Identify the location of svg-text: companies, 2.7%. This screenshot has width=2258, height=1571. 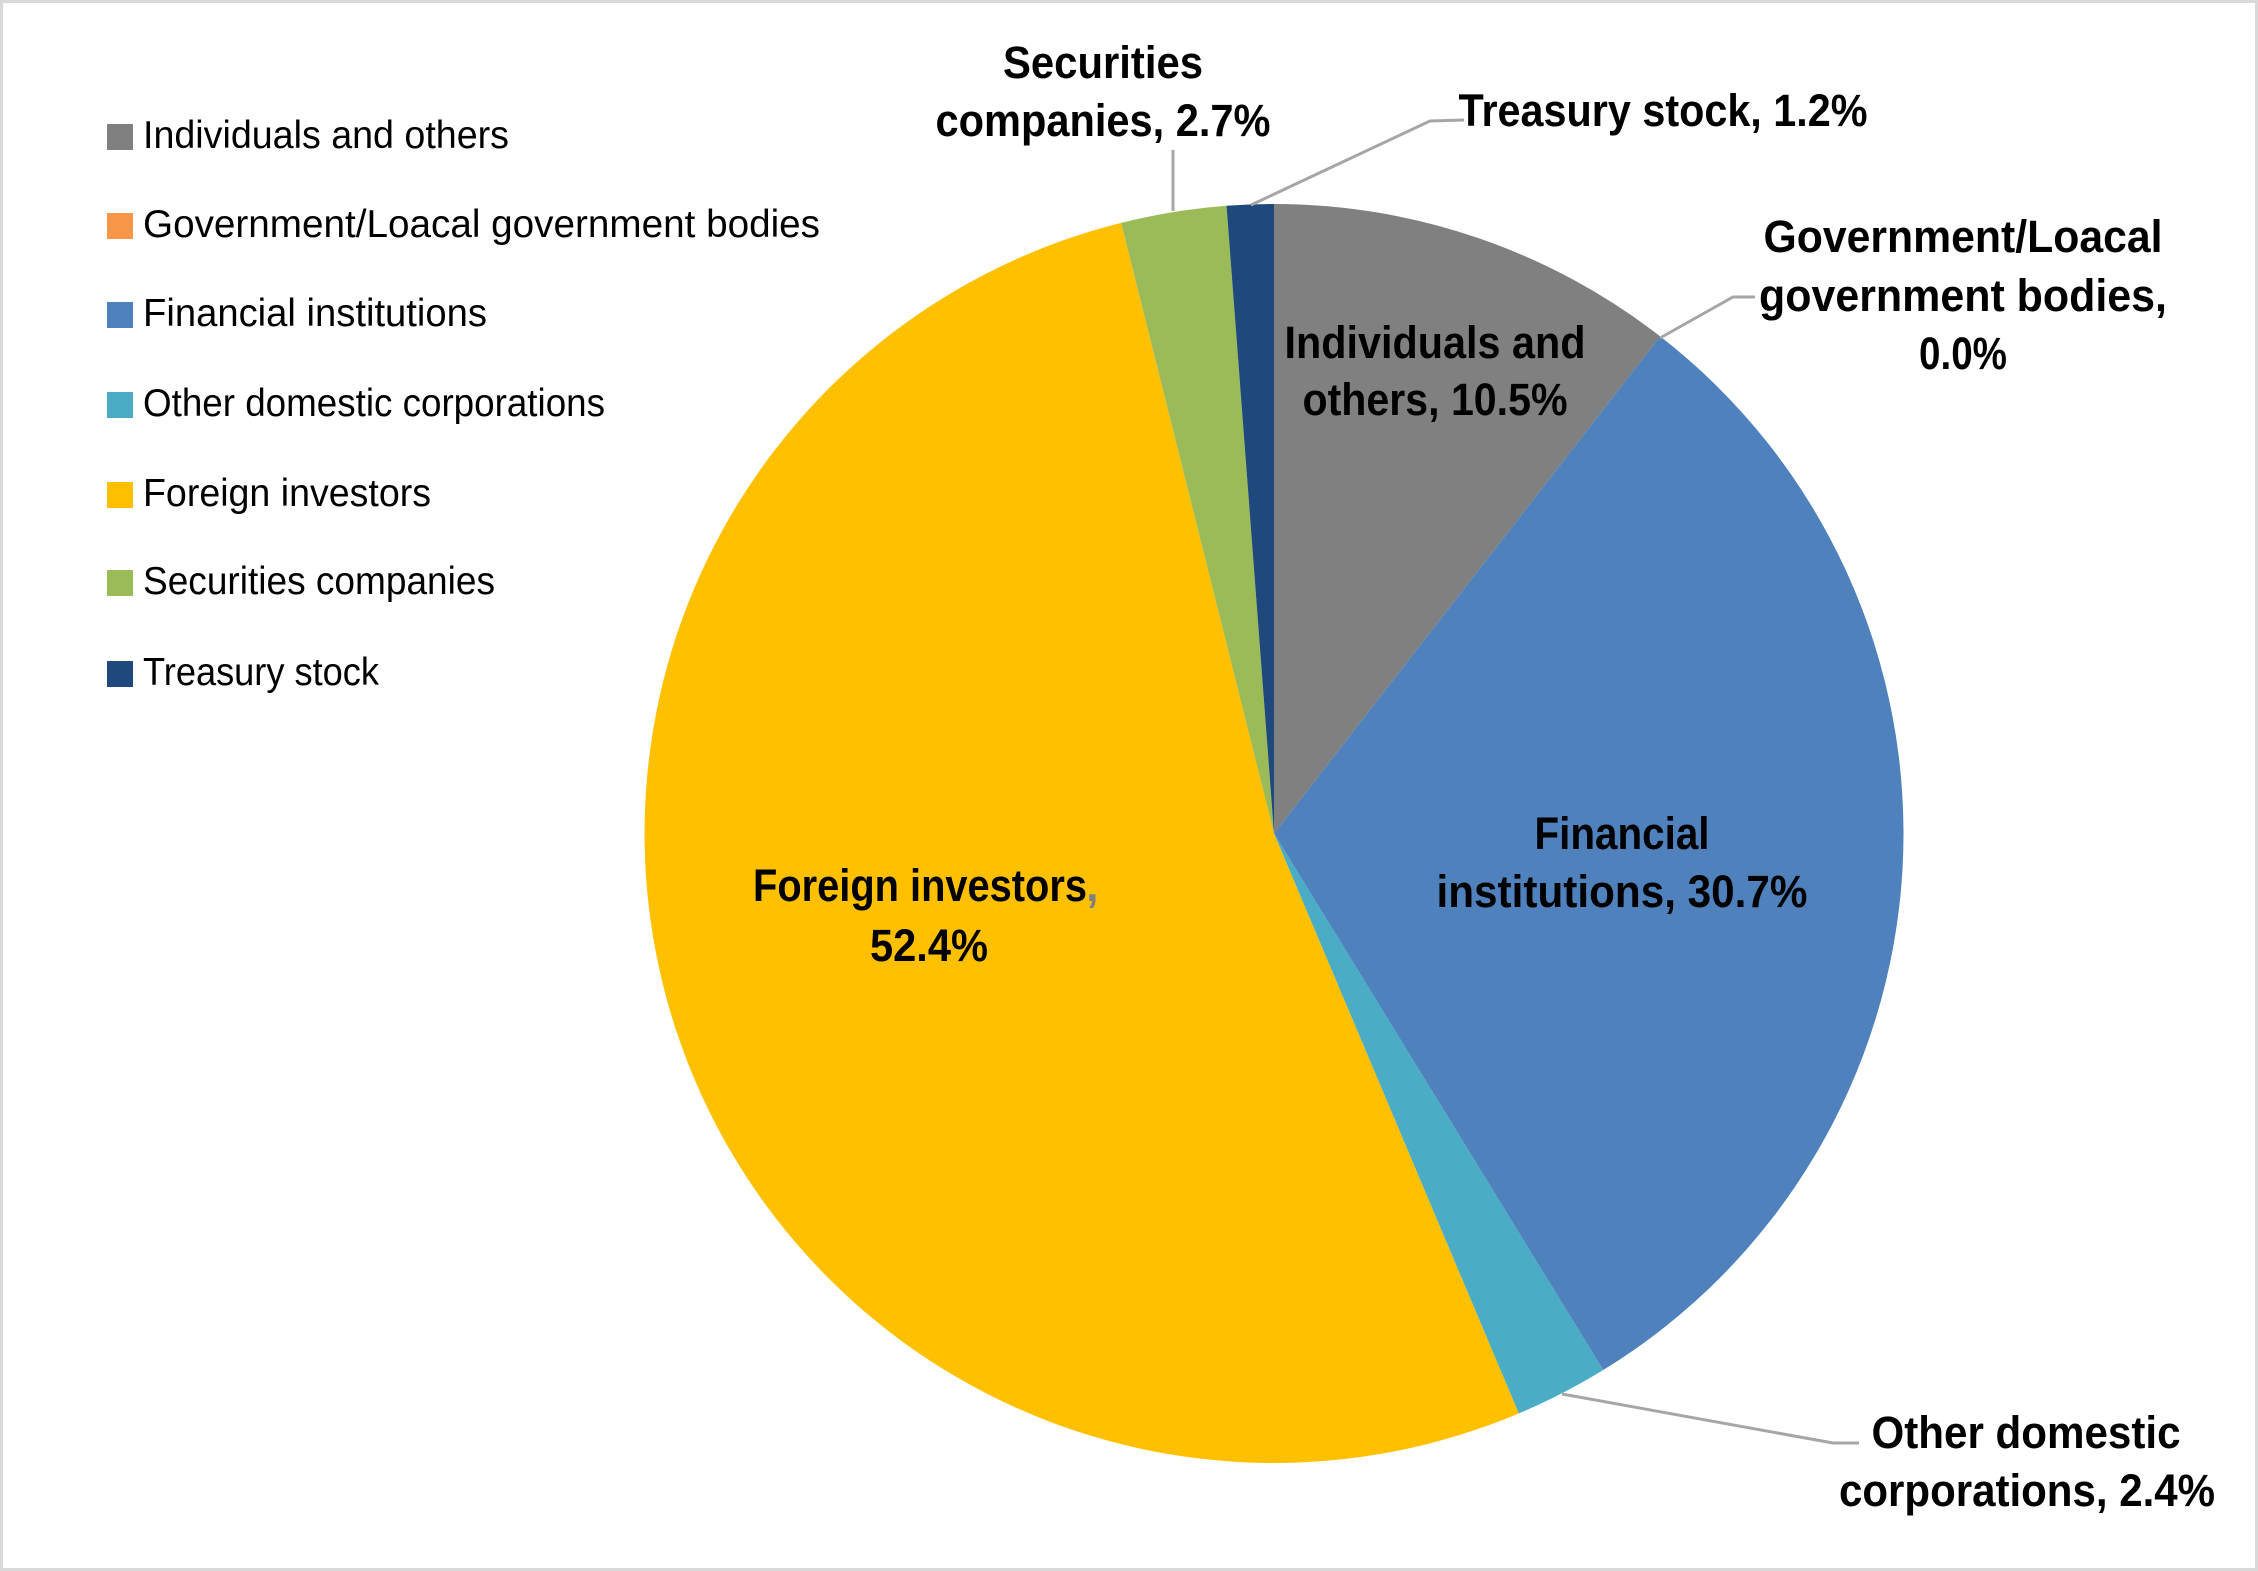
(1103, 120).